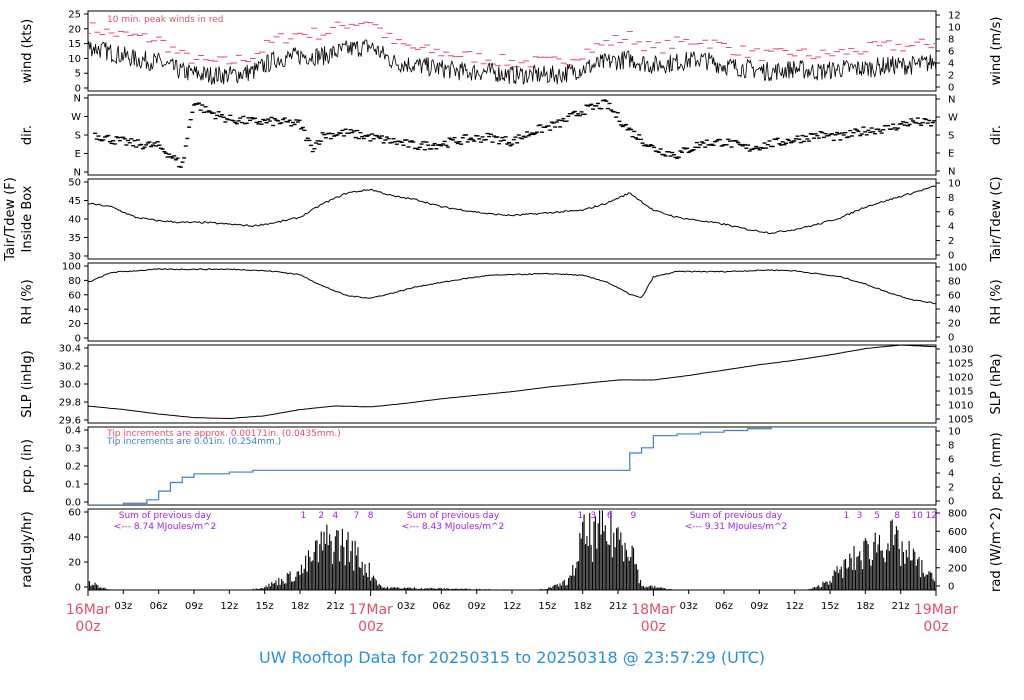 This screenshot has height=700, width=1024. What do you see at coordinates (74, 44) in the screenshot?
I see `wind-left-tick-label: 15` at bounding box center [74, 44].